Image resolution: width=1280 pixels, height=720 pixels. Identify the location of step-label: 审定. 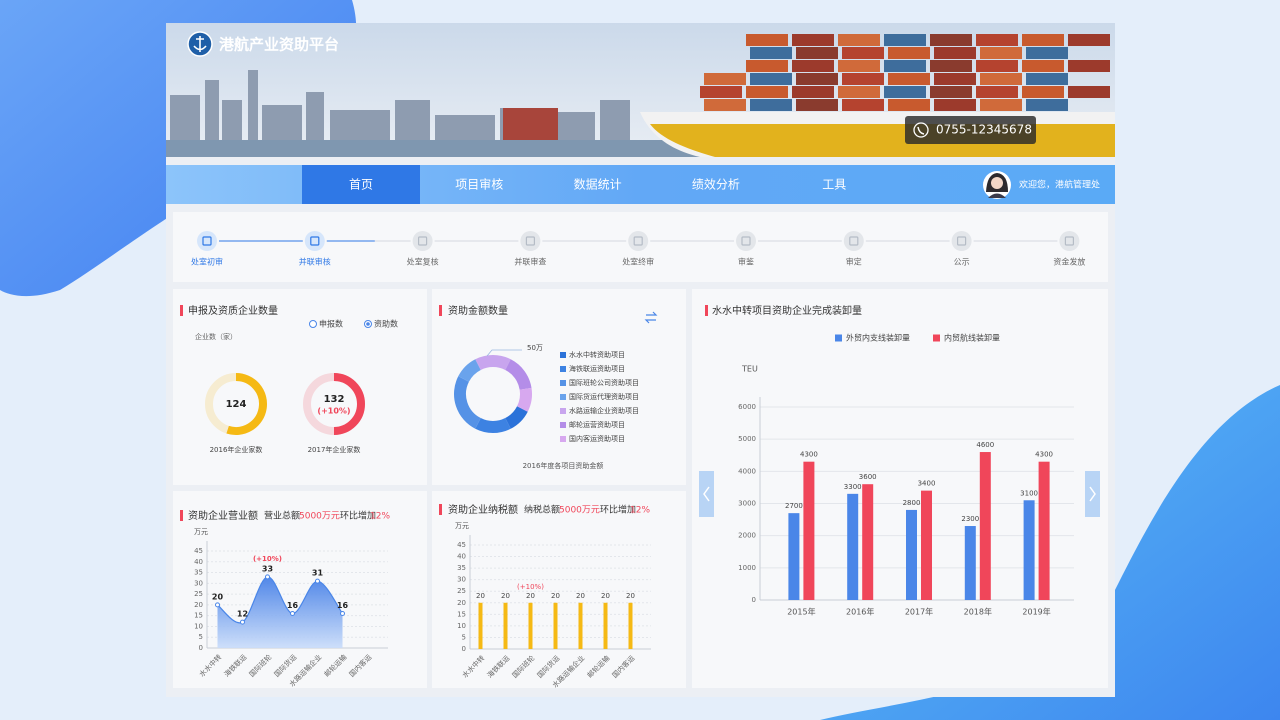
(854, 262).